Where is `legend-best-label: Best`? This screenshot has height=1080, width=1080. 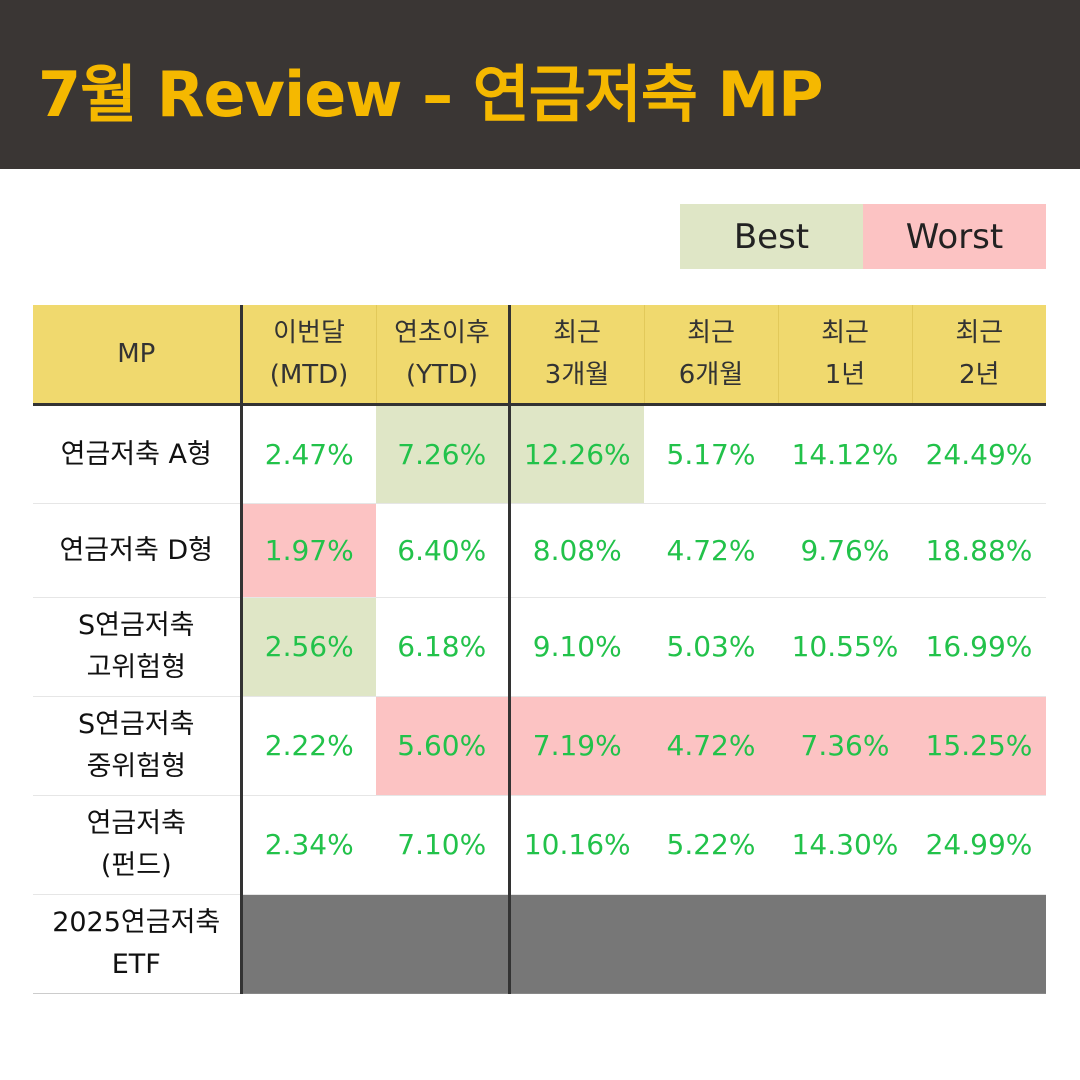 legend-best-label: Best is located at coordinates (771, 236).